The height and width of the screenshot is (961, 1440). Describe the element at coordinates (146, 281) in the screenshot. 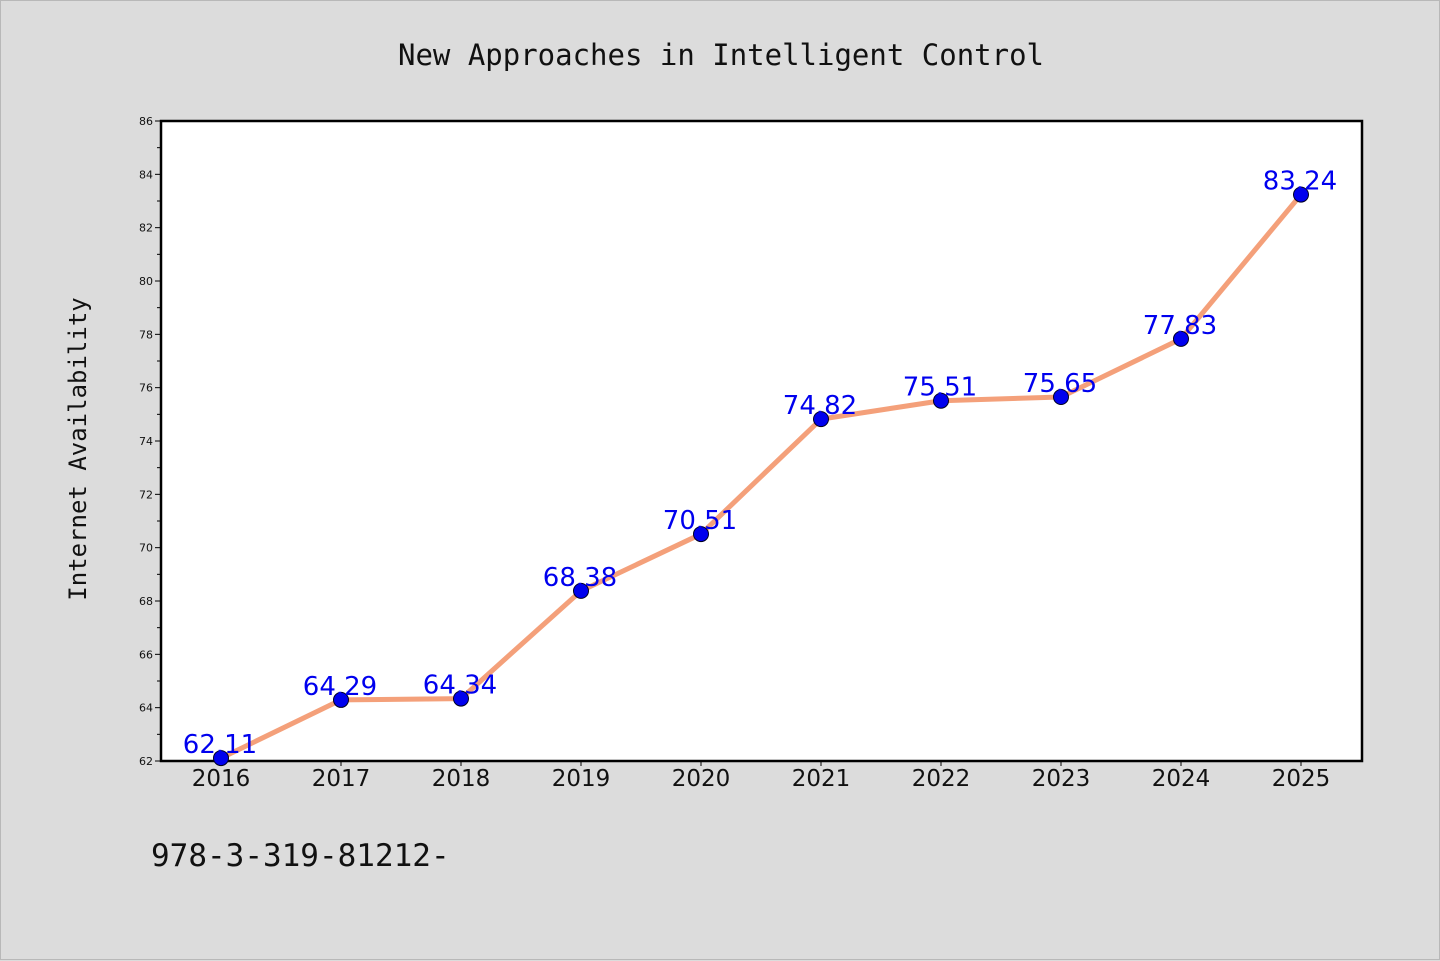

I see `y-tick-label: 80` at that location.